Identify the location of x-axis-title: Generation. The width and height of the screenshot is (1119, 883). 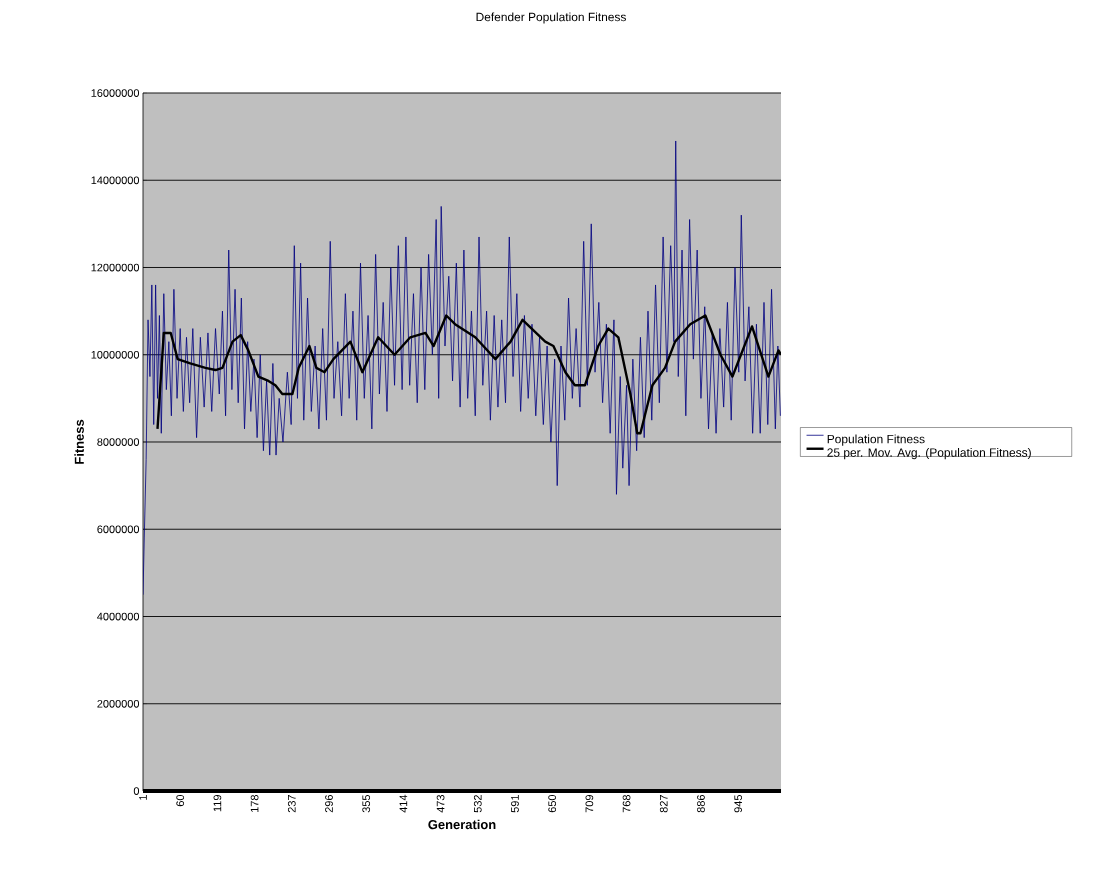
(462, 824).